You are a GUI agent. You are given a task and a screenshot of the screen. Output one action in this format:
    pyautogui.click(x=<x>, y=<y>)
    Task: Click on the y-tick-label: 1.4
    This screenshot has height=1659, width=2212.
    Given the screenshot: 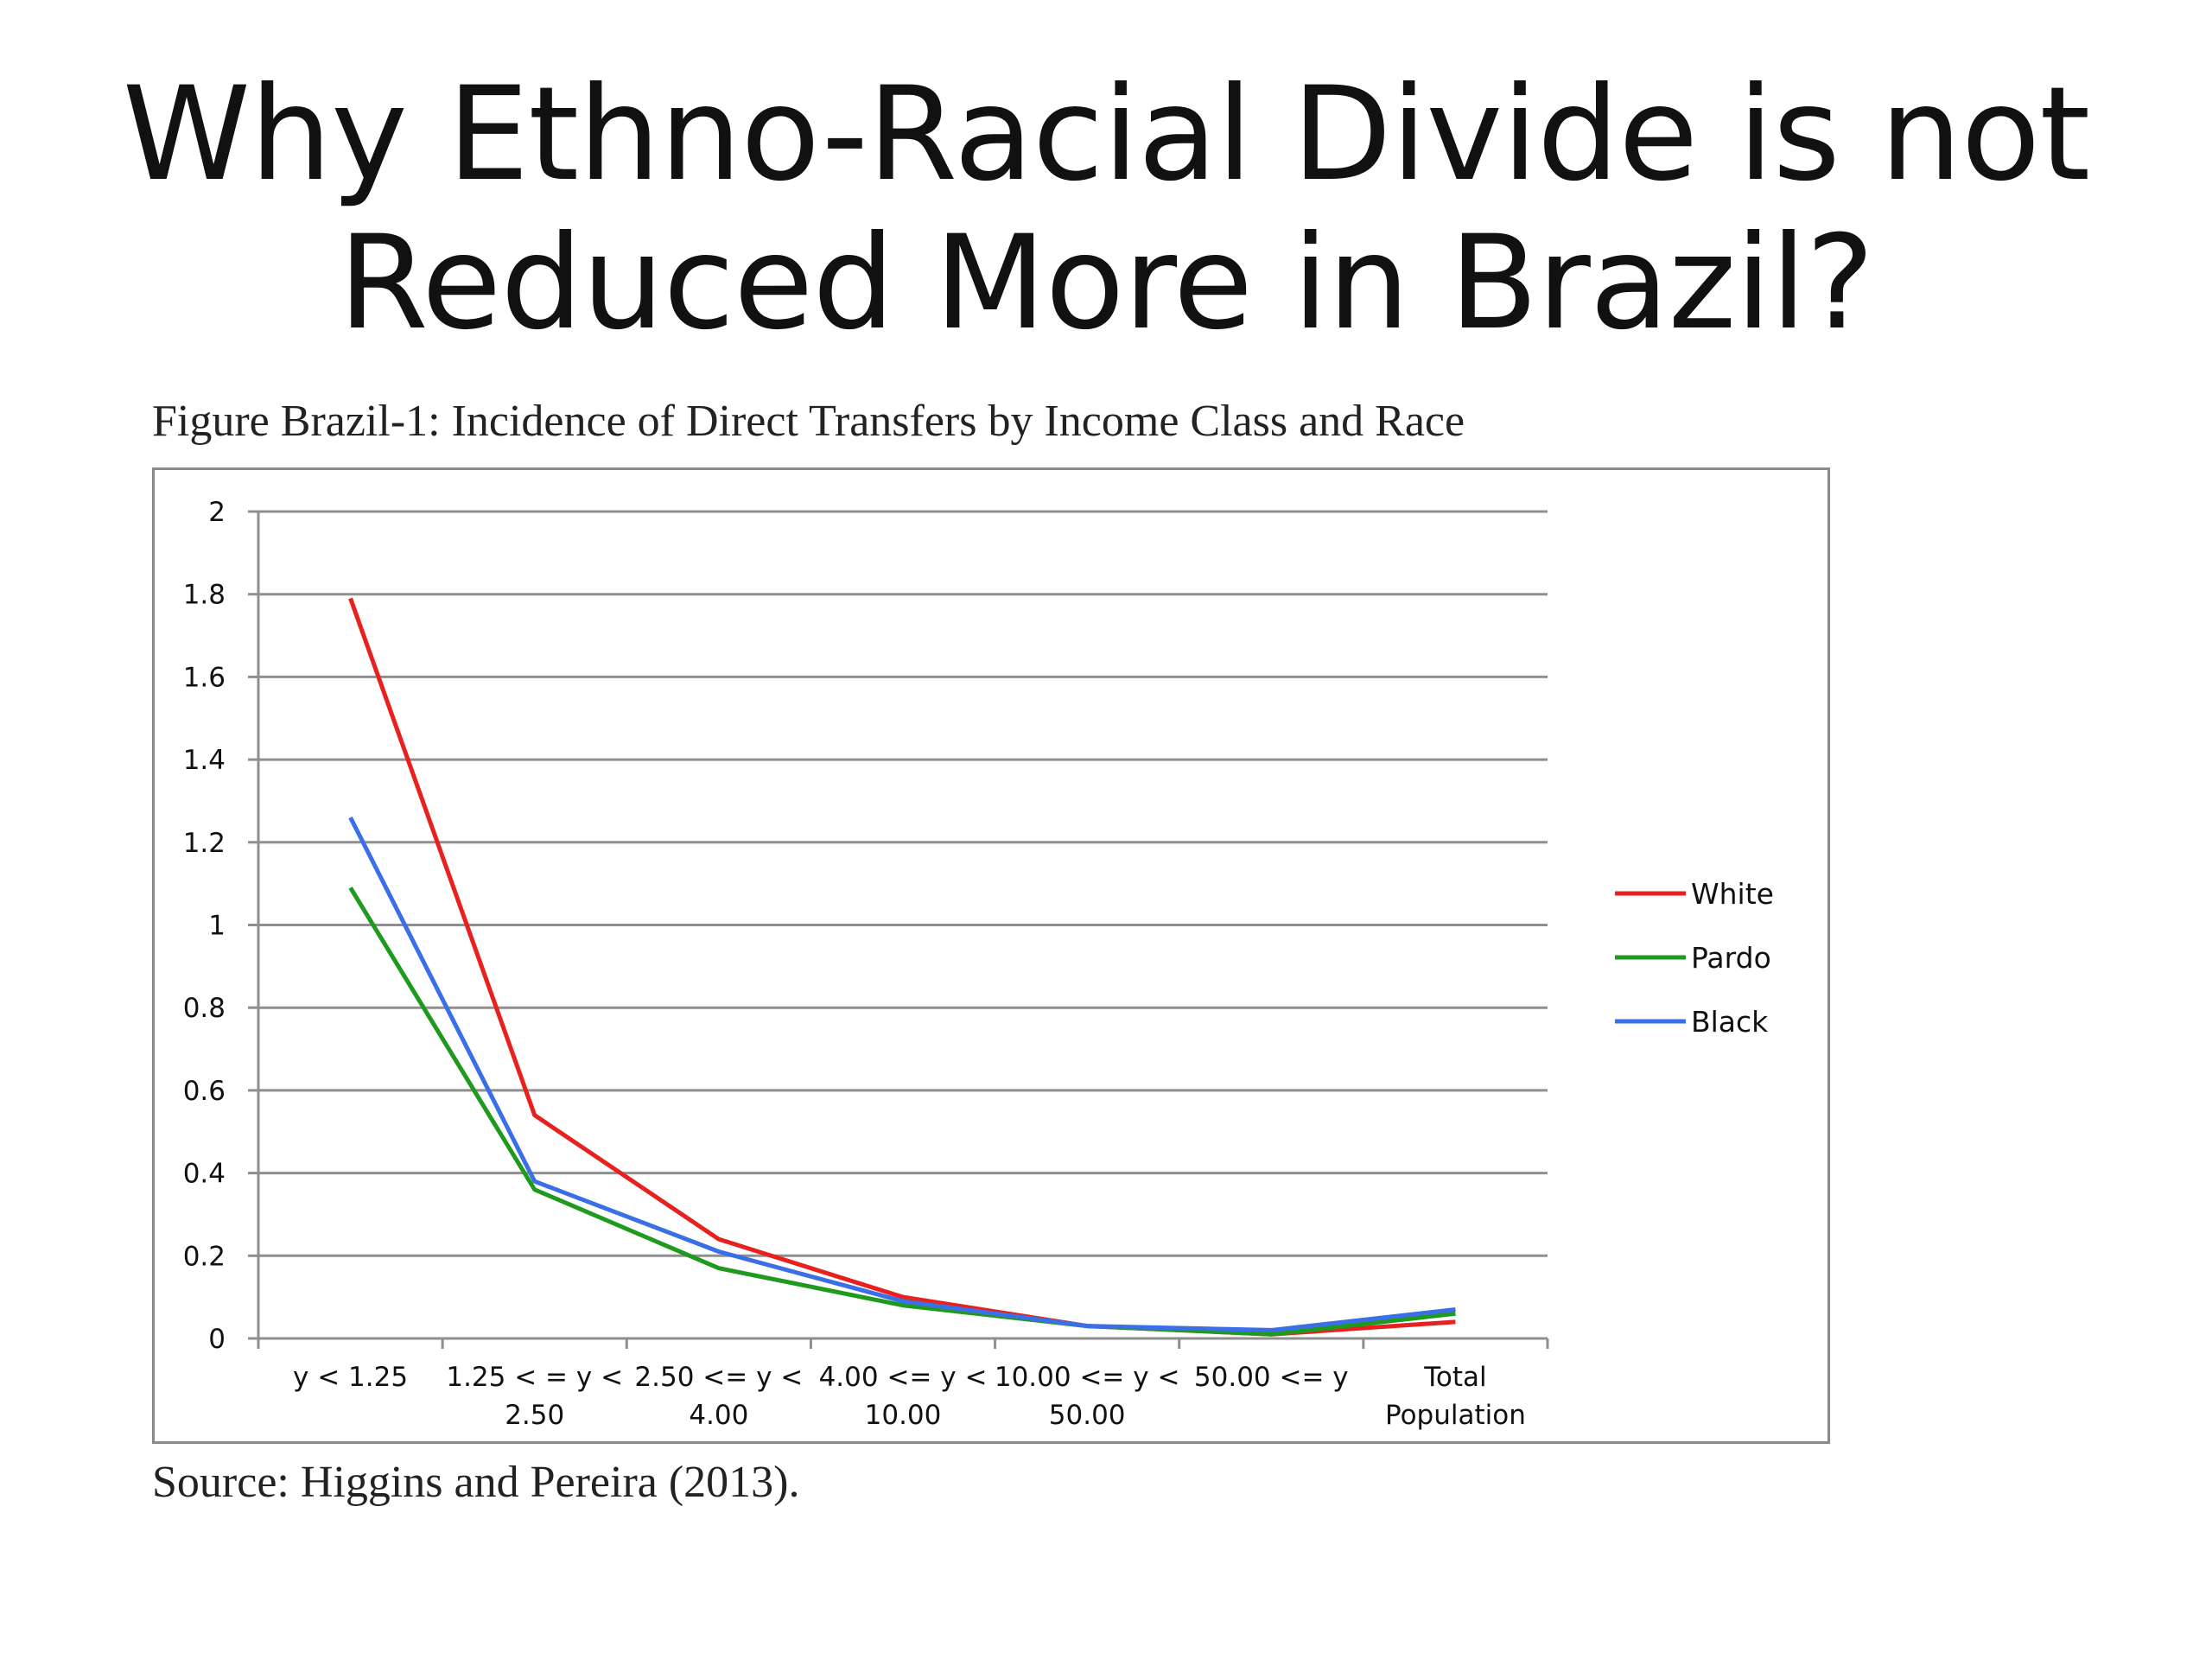 What is the action you would take?
    pyautogui.click(x=204, y=760)
    